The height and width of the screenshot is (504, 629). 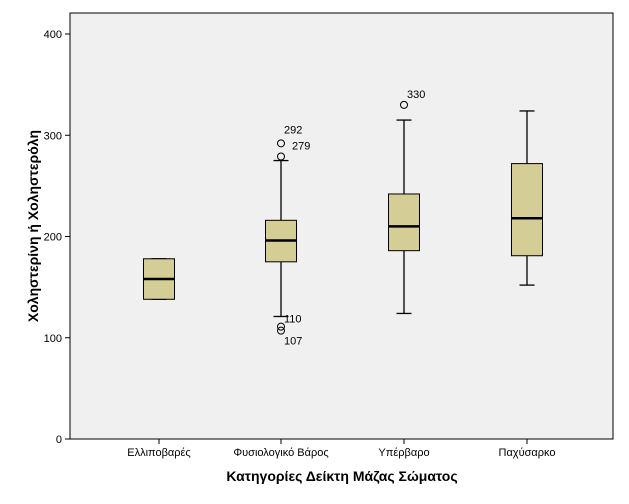 What do you see at coordinates (287, 236) in the screenshot?
I see `box-2: 292 279 110 107` at bounding box center [287, 236].